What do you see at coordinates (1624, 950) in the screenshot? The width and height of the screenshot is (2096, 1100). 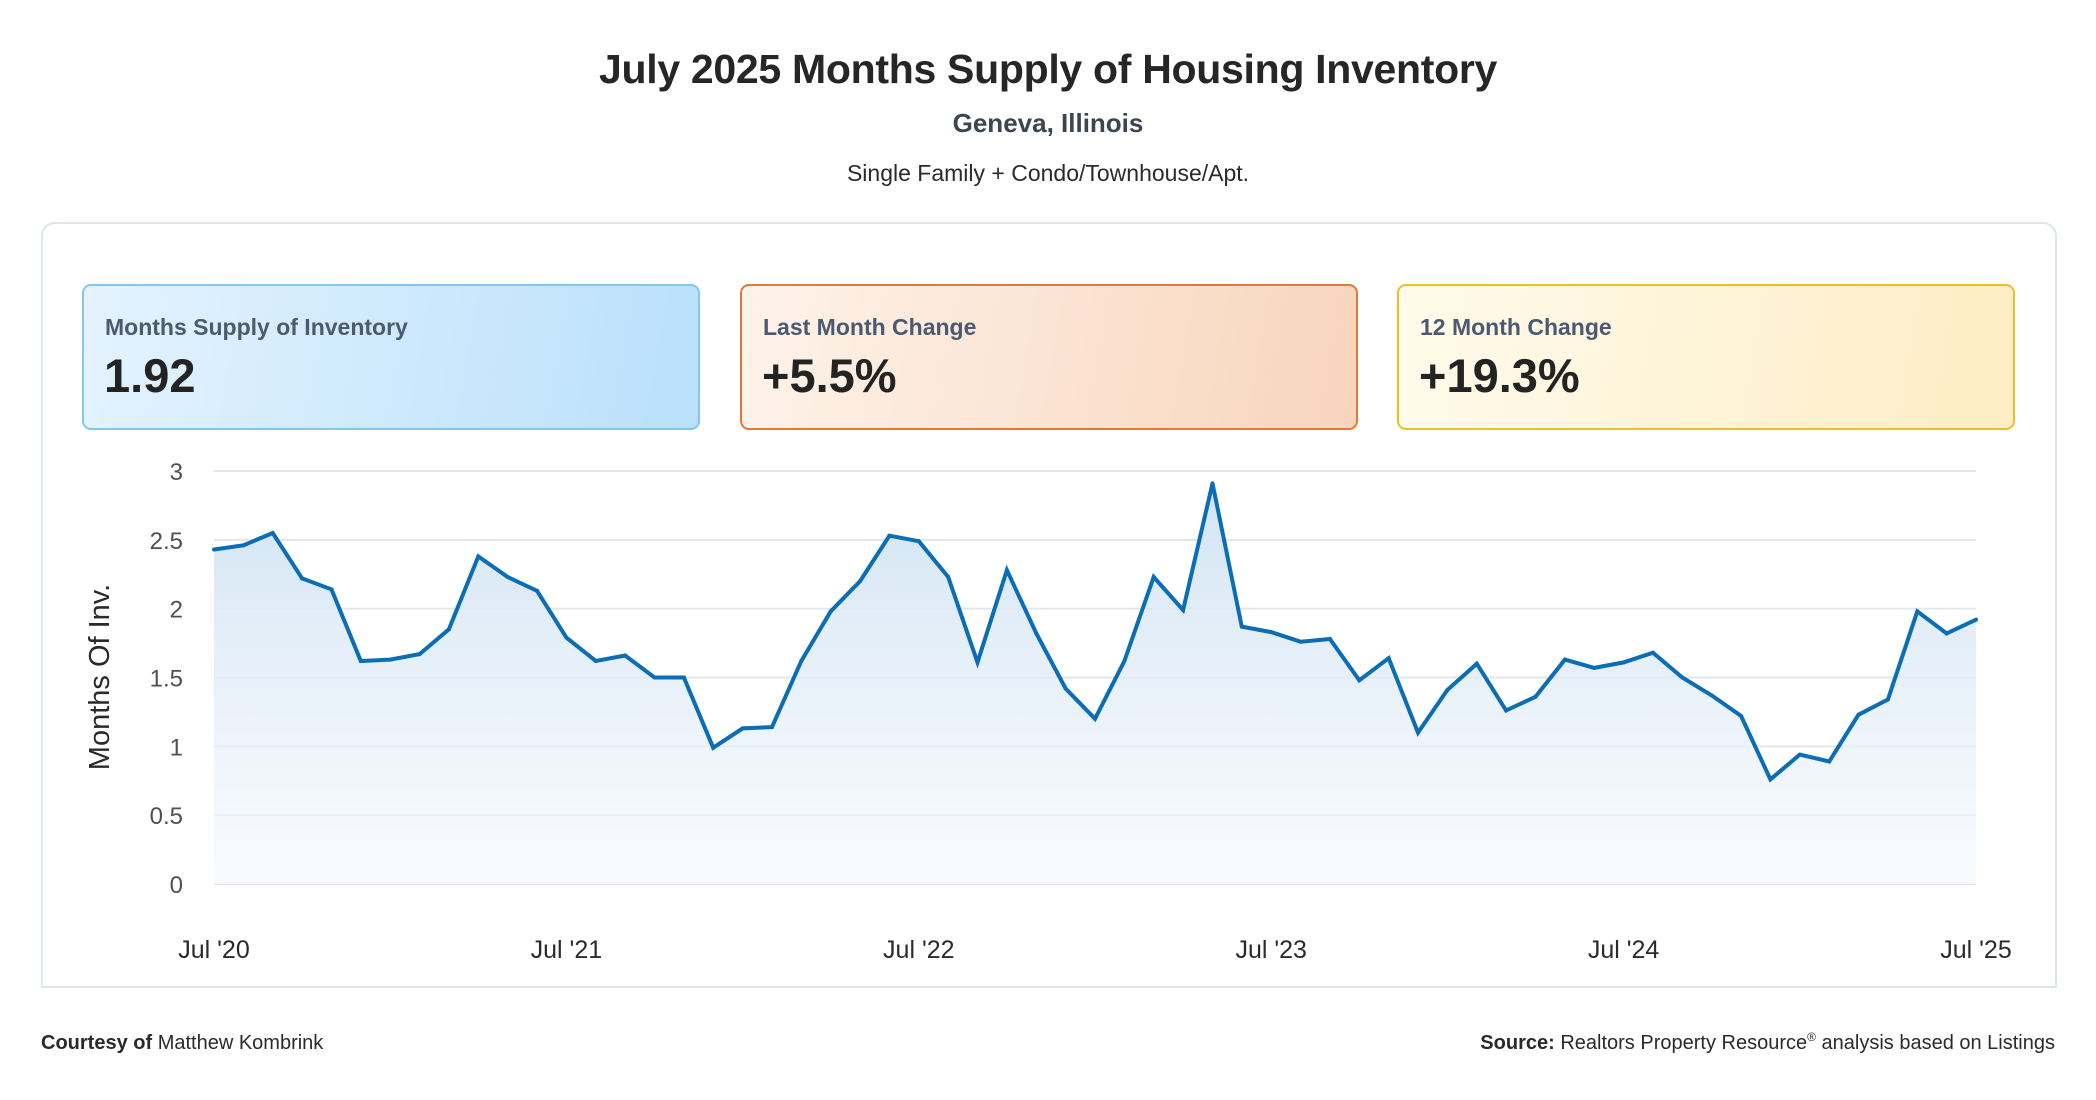 I see `x-tick-label: Jul '24` at bounding box center [1624, 950].